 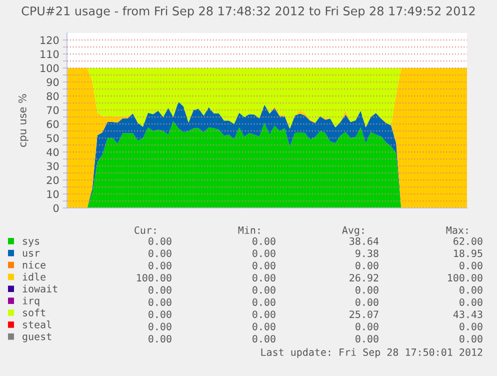 What do you see at coordinates (468, 254) in the screenshot?
I see `text: 18.95` at bounding box center [468, 254].